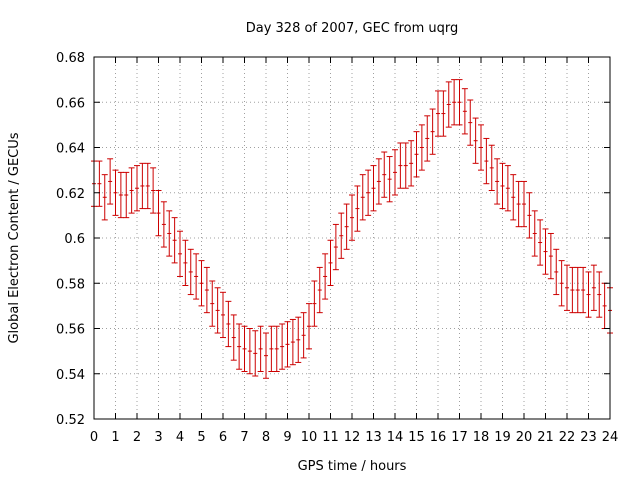 The height and width of the screenshot is (480, 640). I want to click on y-tick-labels: 0.52 0.54 0.56 0.58 0.6 0.62 0.64 0.66 0.68, so click(70, 239).